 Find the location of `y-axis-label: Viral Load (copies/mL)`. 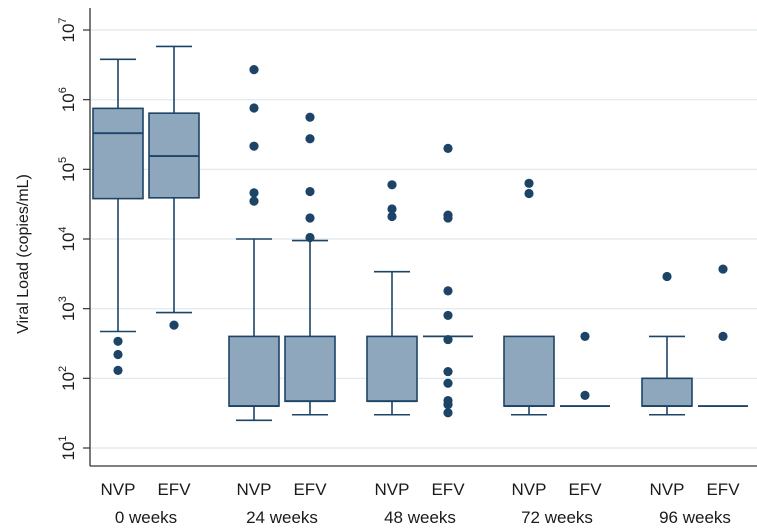

y-axis-label: Viral Load (copies/mL) is located at coordinates (23, 254).